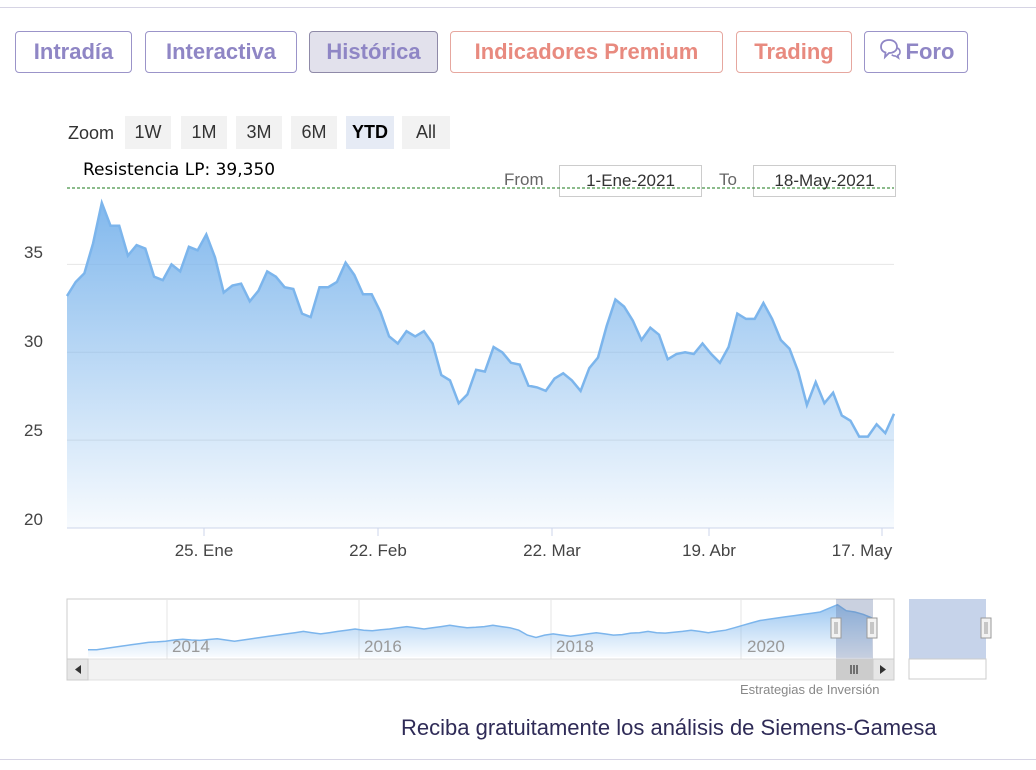 The height and width of the screenshot is (770, 1036). I want to click on navigator-handle-right, so click(872, 628).